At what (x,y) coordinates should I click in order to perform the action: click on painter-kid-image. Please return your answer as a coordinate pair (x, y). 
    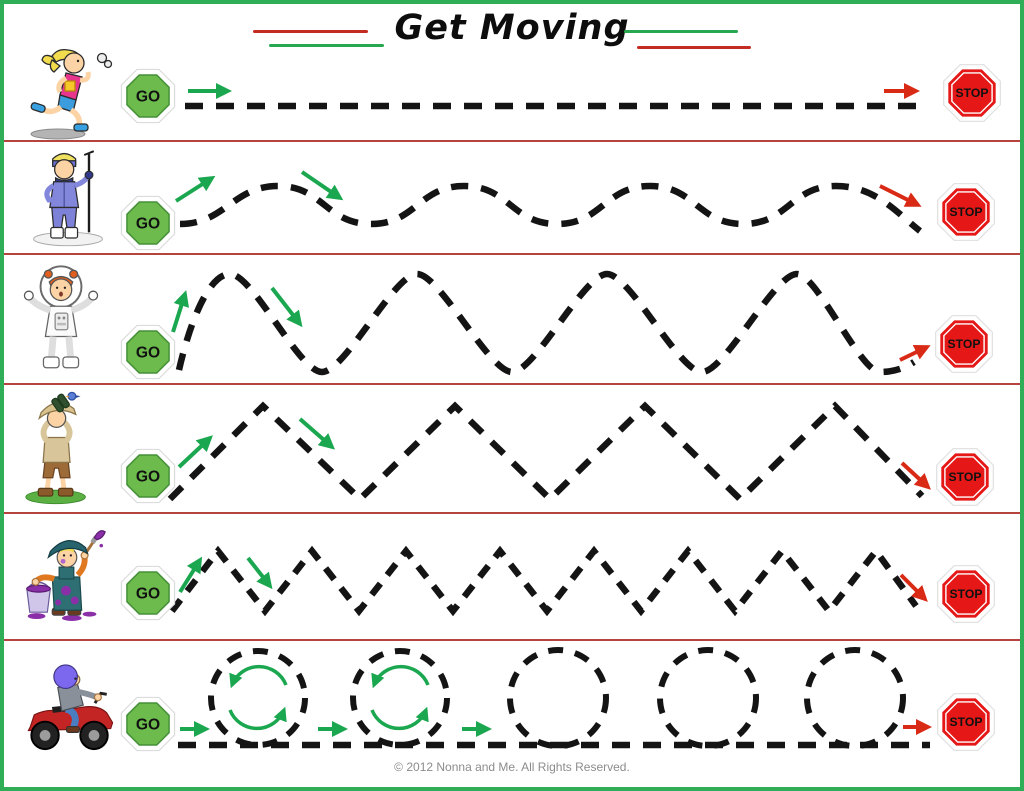
    Looking at the image, I should click on (65, 576).